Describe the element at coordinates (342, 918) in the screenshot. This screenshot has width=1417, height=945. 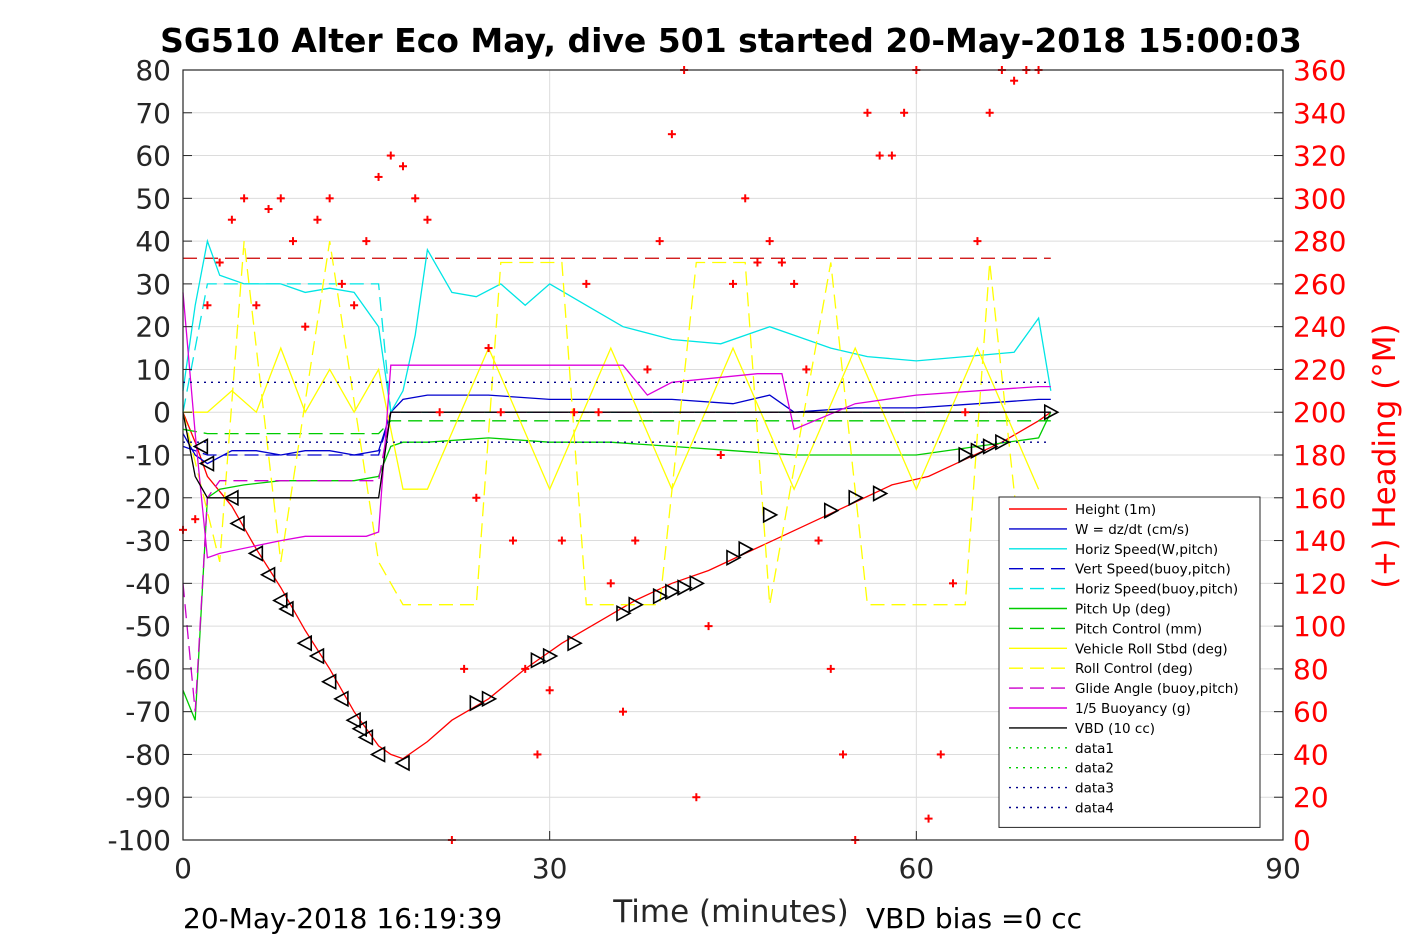
I see `footer-timestamp: 20-May-2018 16:19:39` at that location.